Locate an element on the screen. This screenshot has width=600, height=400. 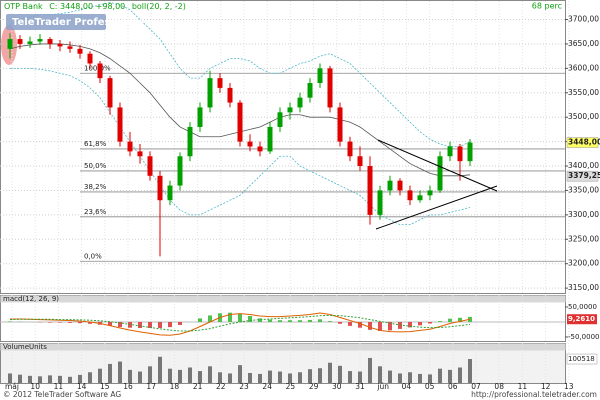
watermark: TeleTrader Professional is located at coordinates (78, 22).